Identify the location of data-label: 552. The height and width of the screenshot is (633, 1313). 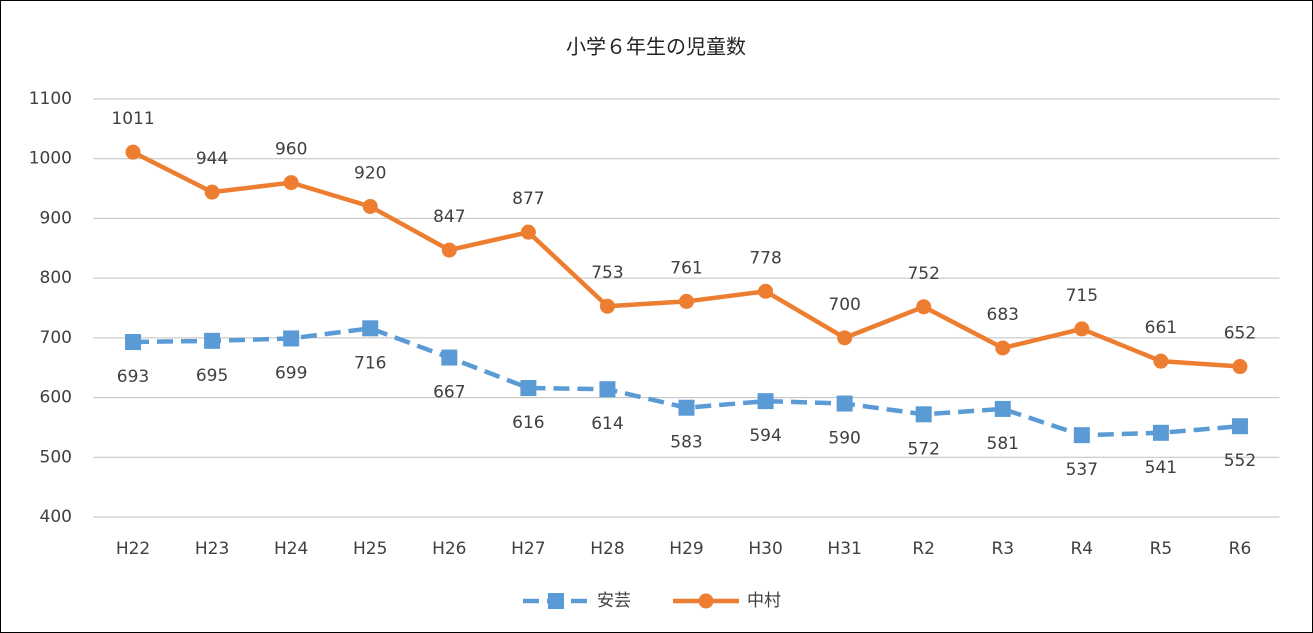
(1240, 461).